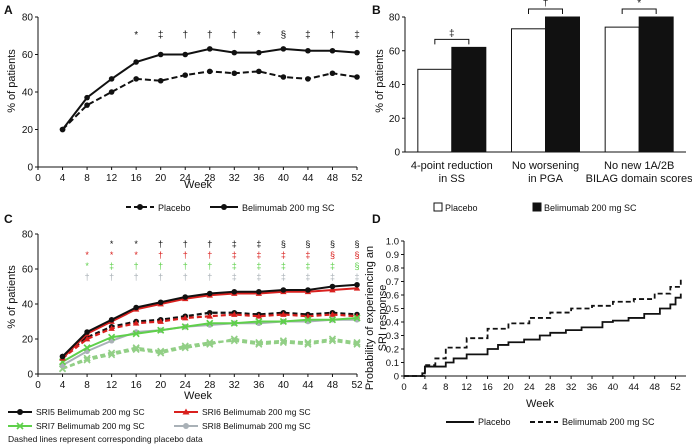  What do you see at coordinates (487, 387) in the screenshot?
I see `panel-d-x-tick-label: 16` at bounding box center [487, 387].